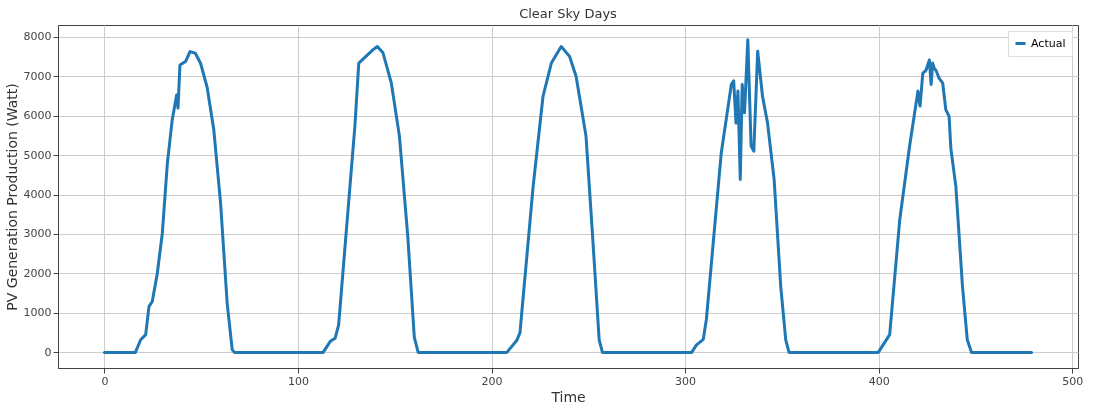  I want to click on legend-label: Actual, so click(1048, 43).